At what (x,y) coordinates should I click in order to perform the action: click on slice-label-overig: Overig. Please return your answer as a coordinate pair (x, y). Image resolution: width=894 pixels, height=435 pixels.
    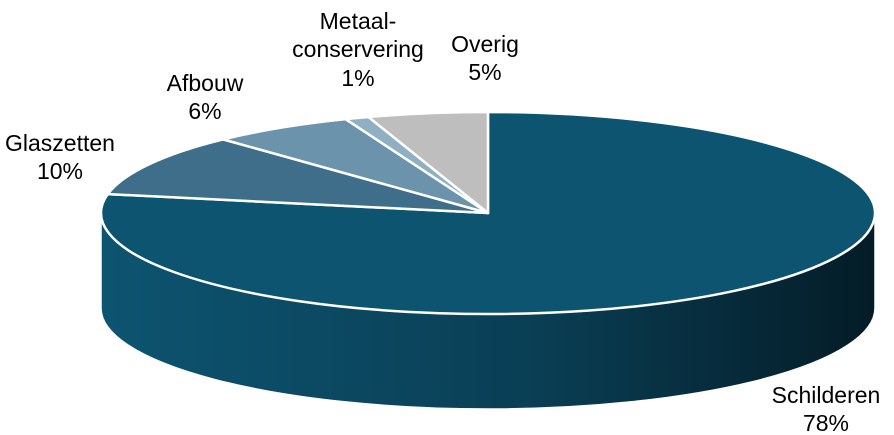
    Looking at the image, I should click on (485, 44).